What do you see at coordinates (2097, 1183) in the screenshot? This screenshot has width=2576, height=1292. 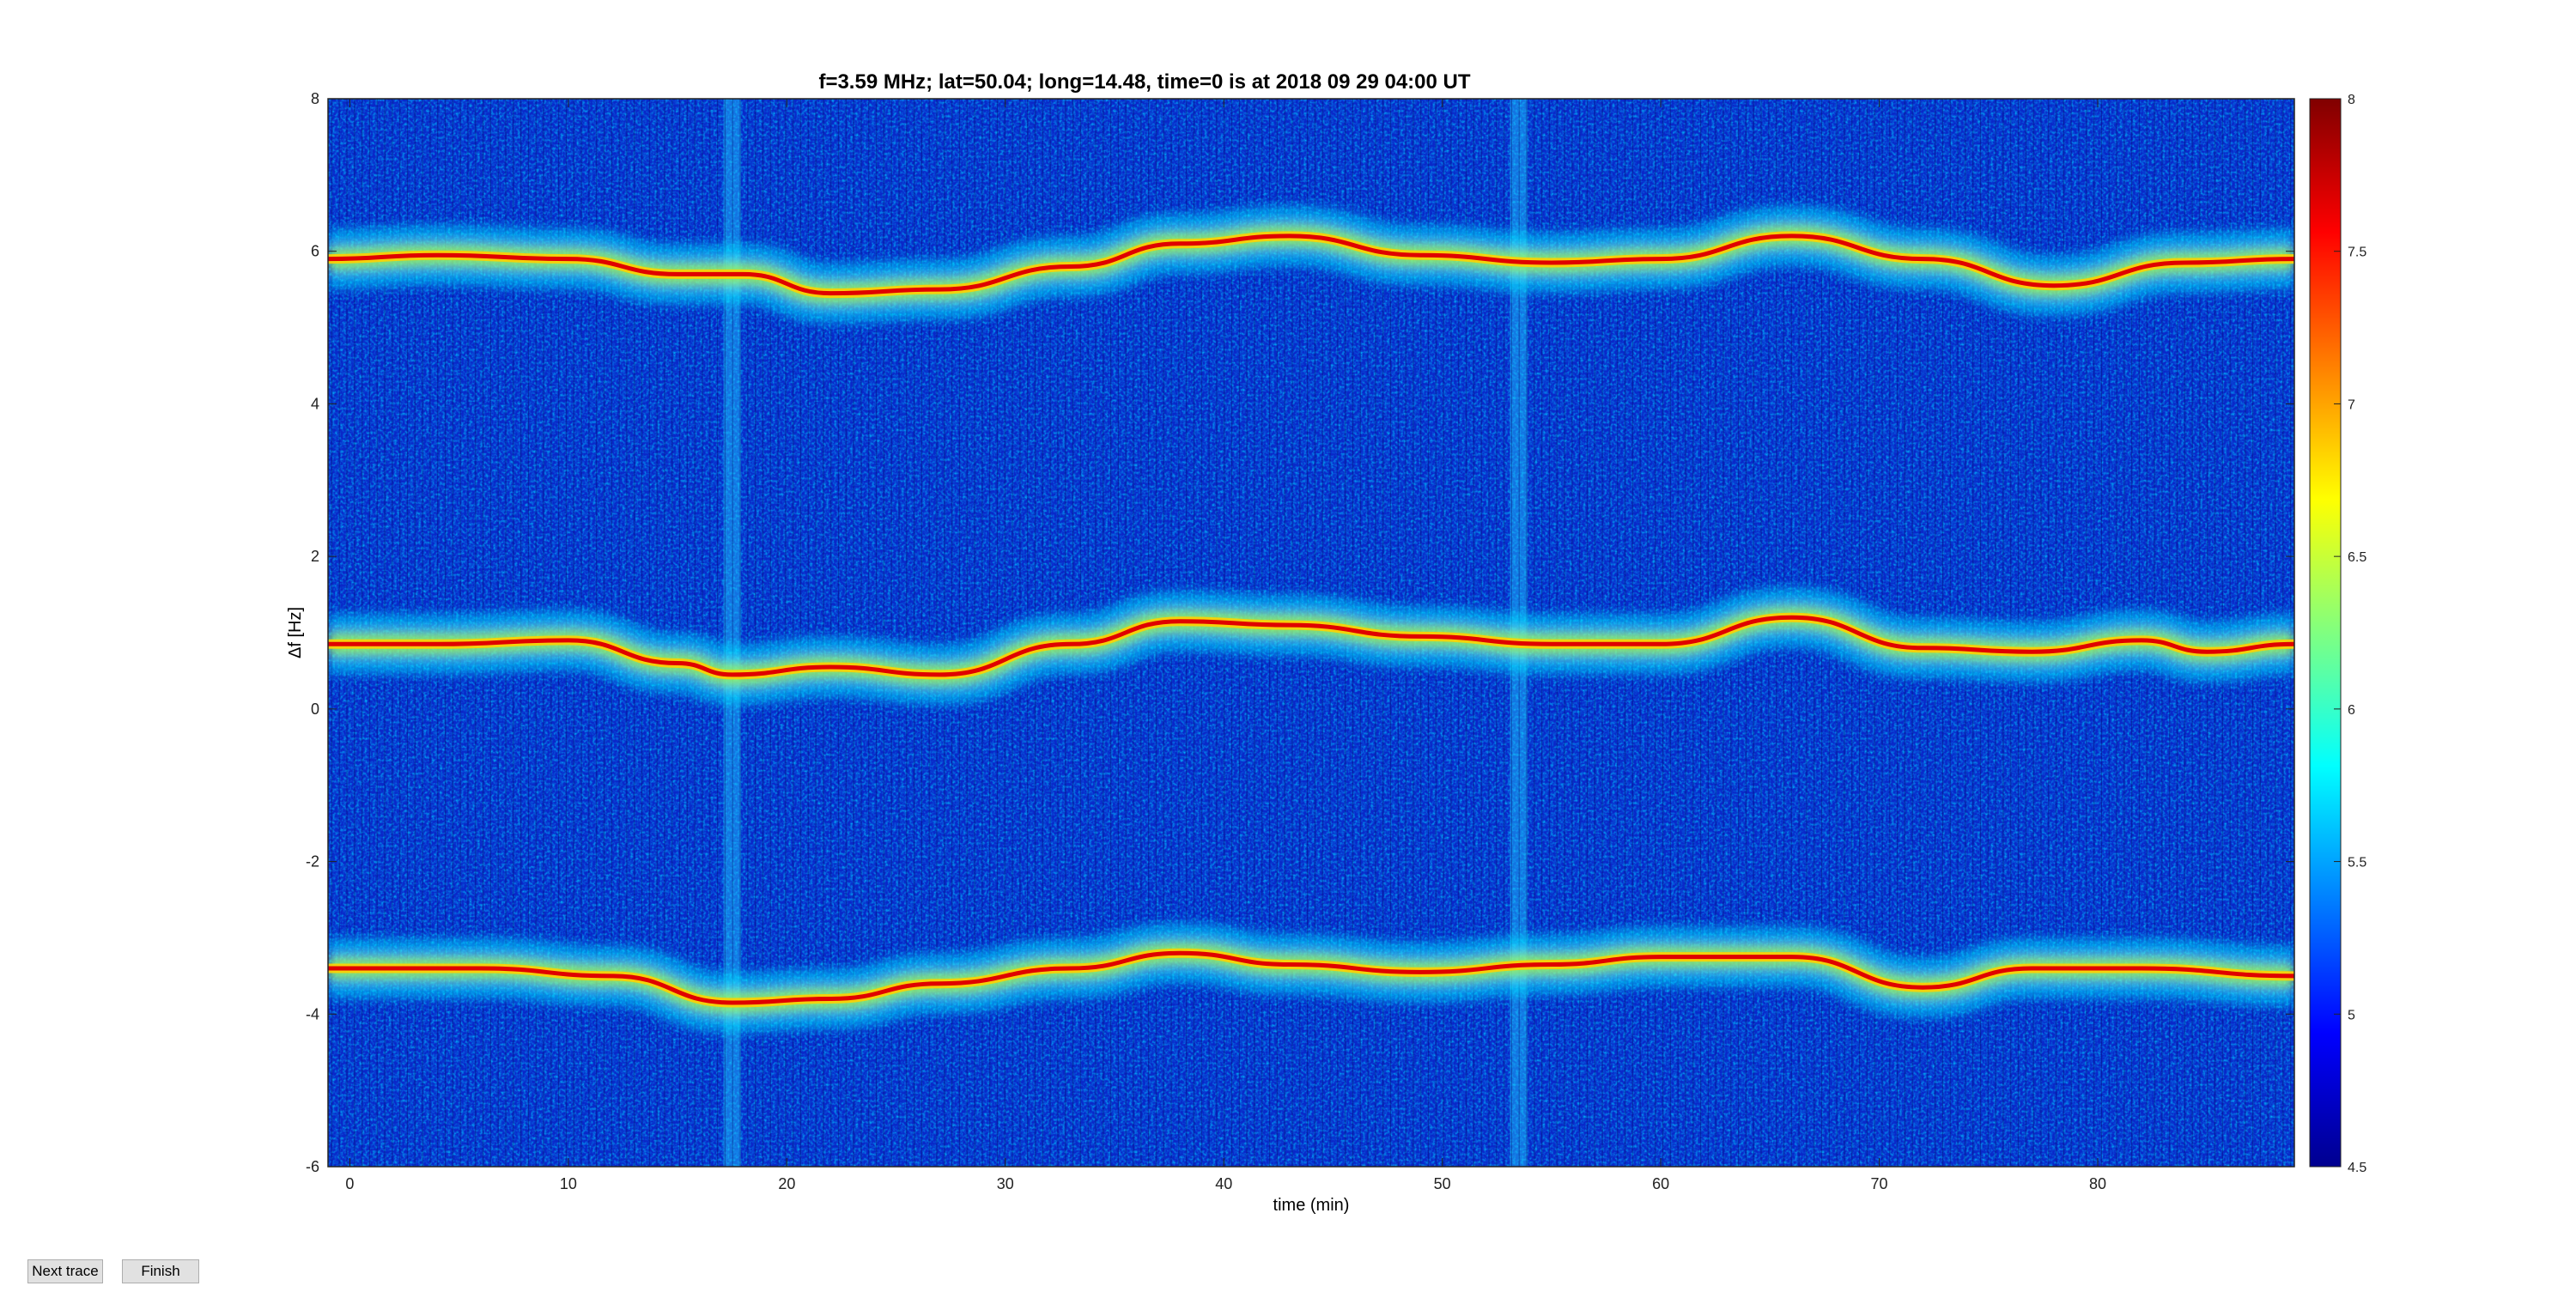 I see `x-tick-label: 80` at bounding box center [2097, 1183].